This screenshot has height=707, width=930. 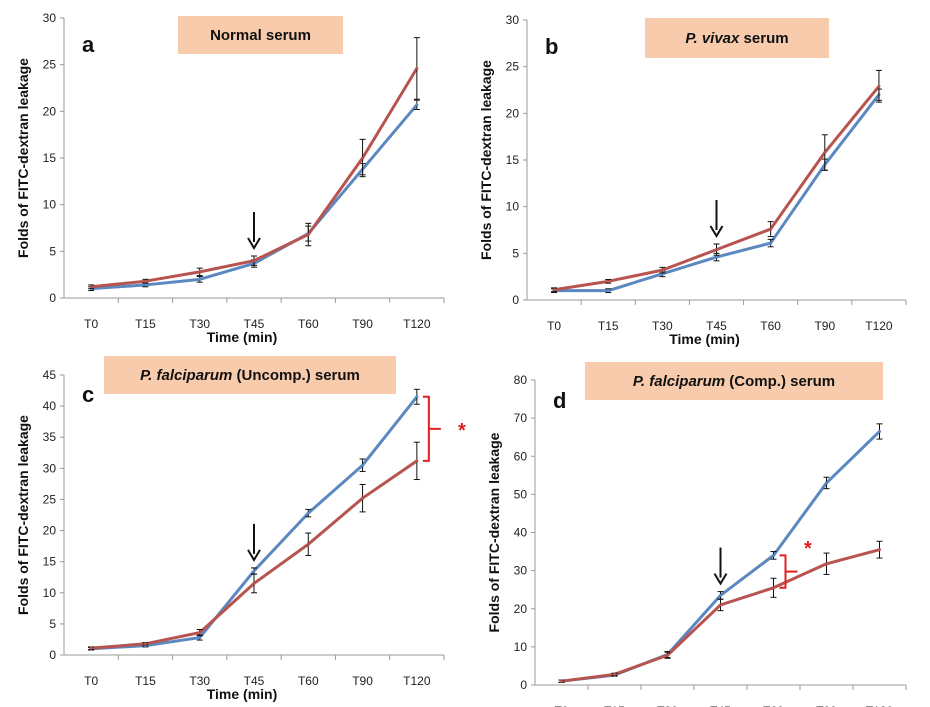 I want to click on y-tick-label: 70, so click(x=521, y=418).